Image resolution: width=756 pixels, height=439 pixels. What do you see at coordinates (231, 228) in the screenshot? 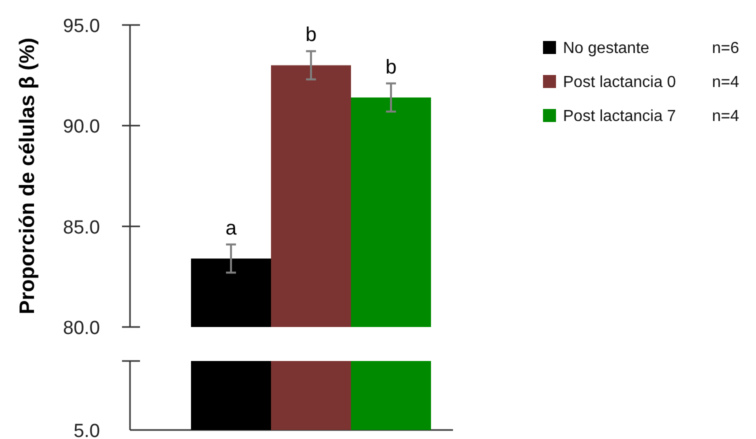
I see `data-label: a` at bounding box center [231, 228].